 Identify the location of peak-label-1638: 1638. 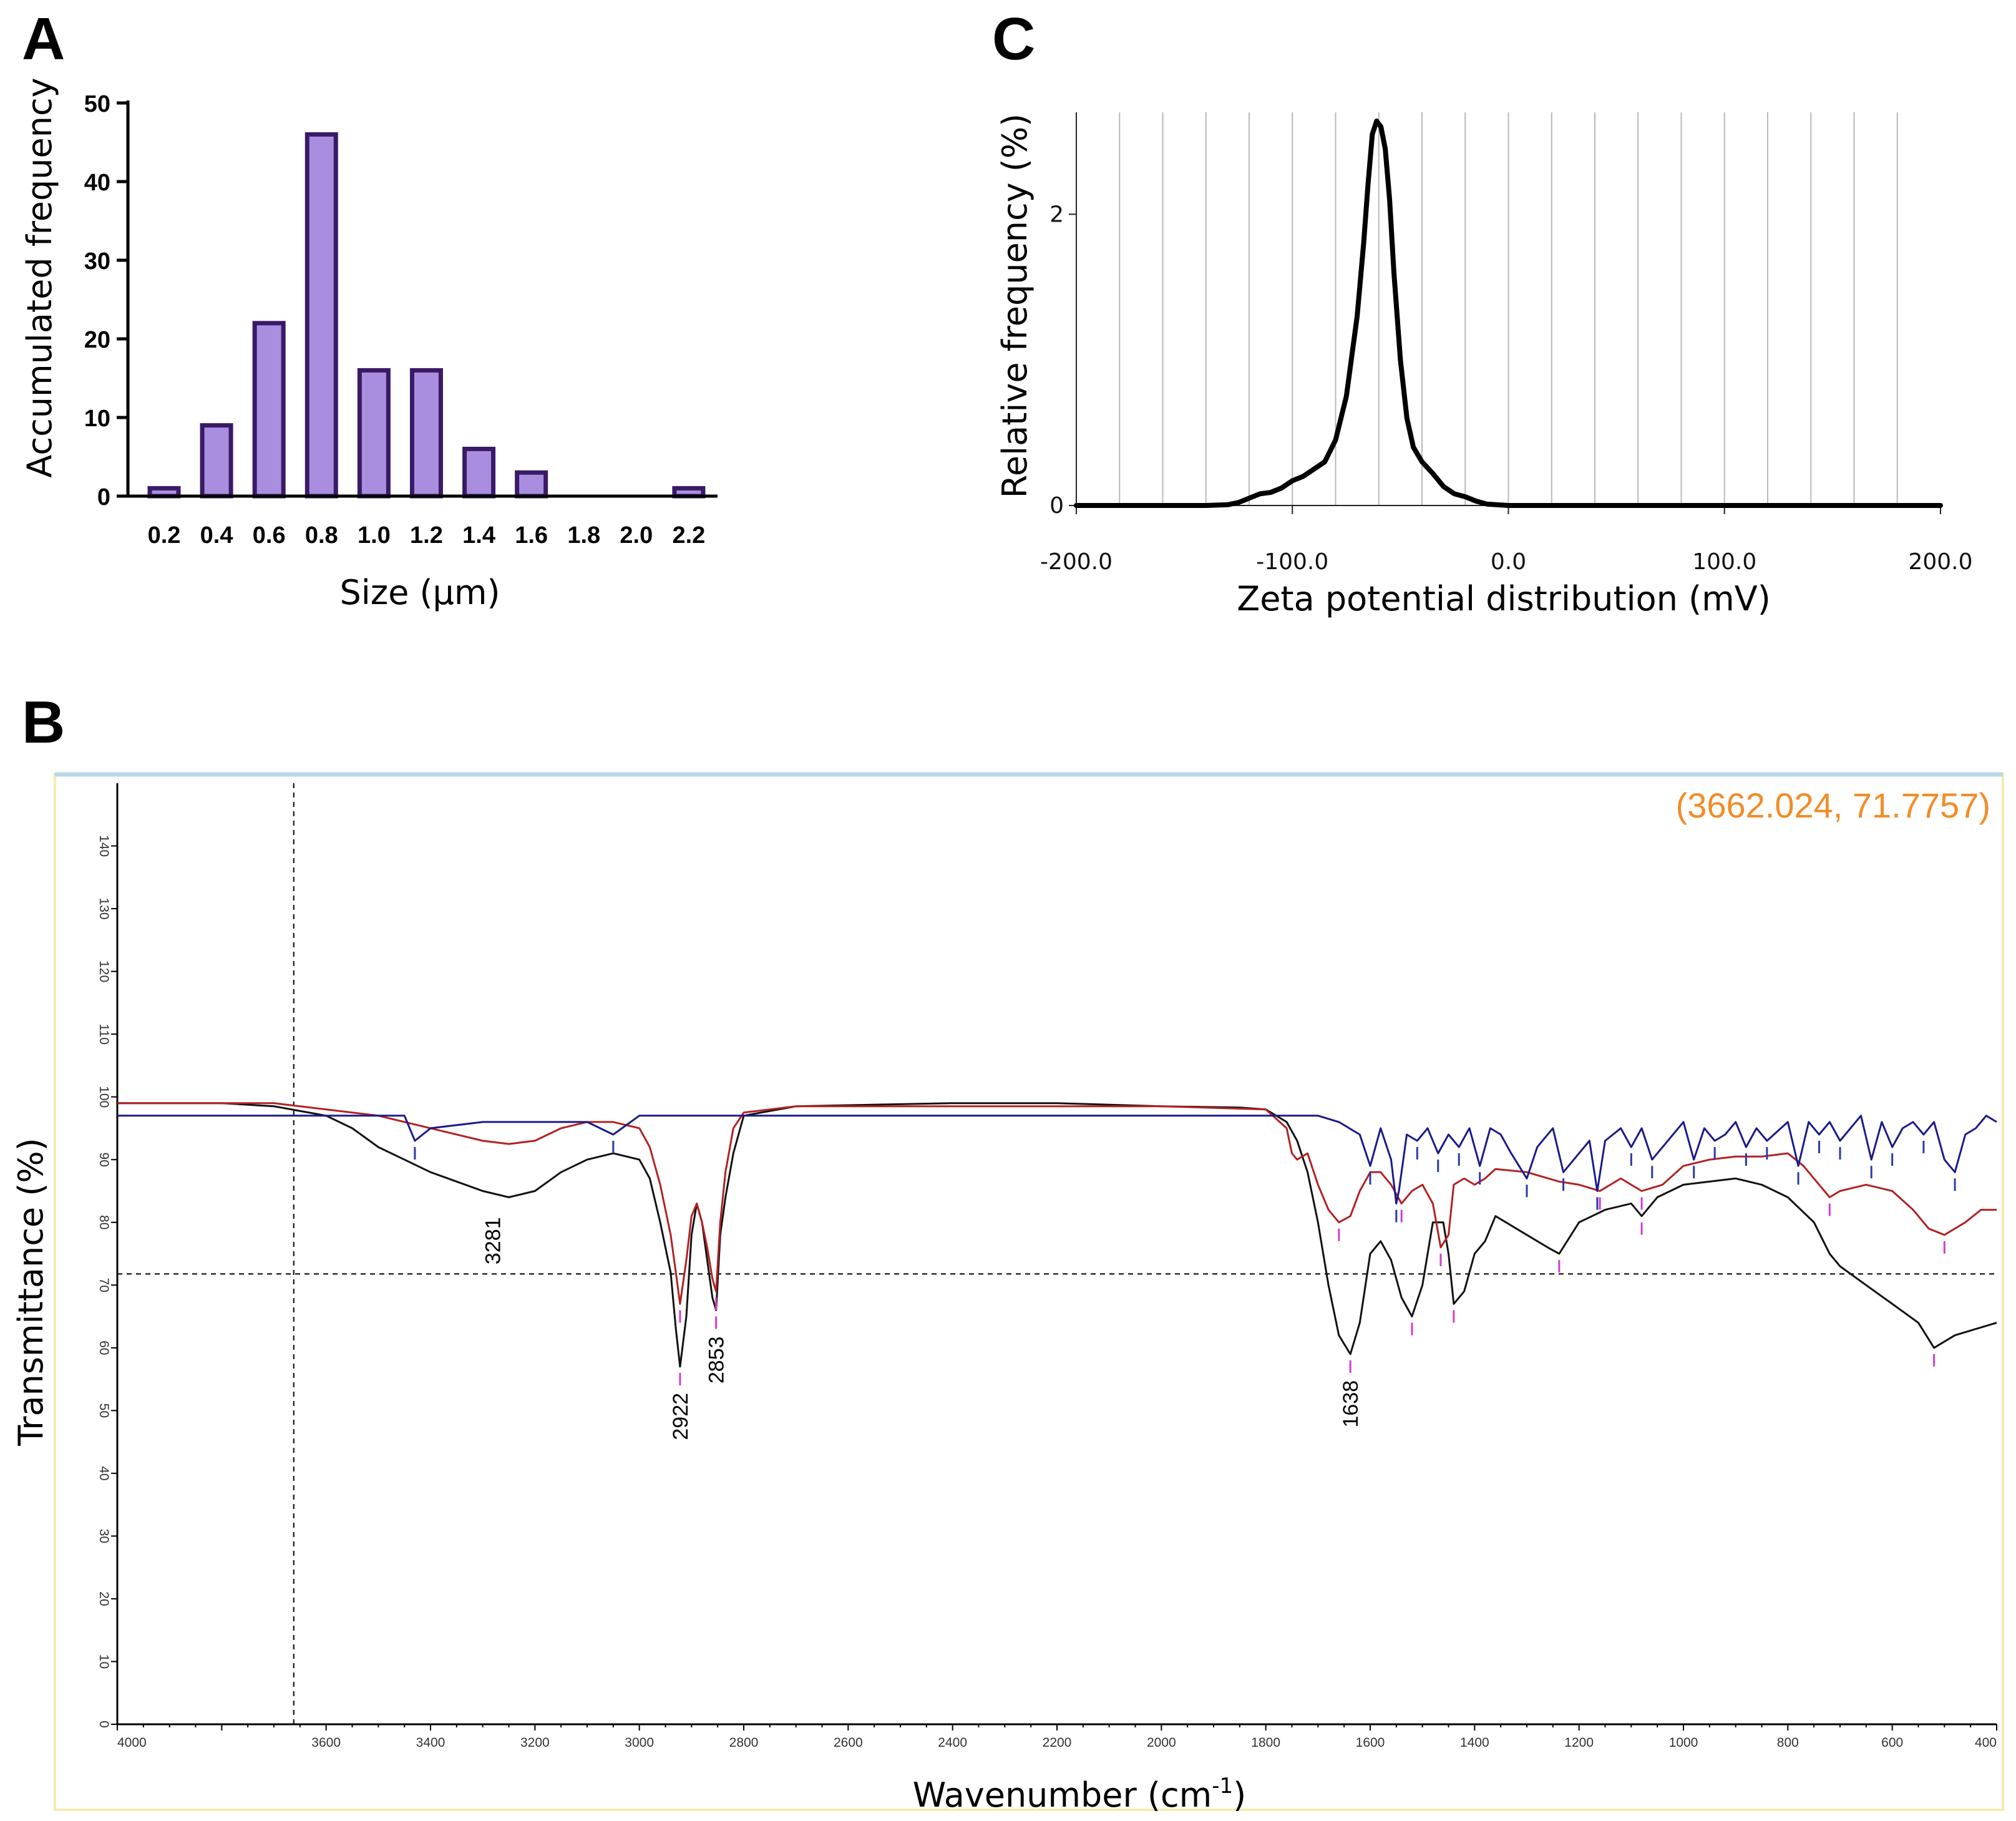
(1351, 1404).